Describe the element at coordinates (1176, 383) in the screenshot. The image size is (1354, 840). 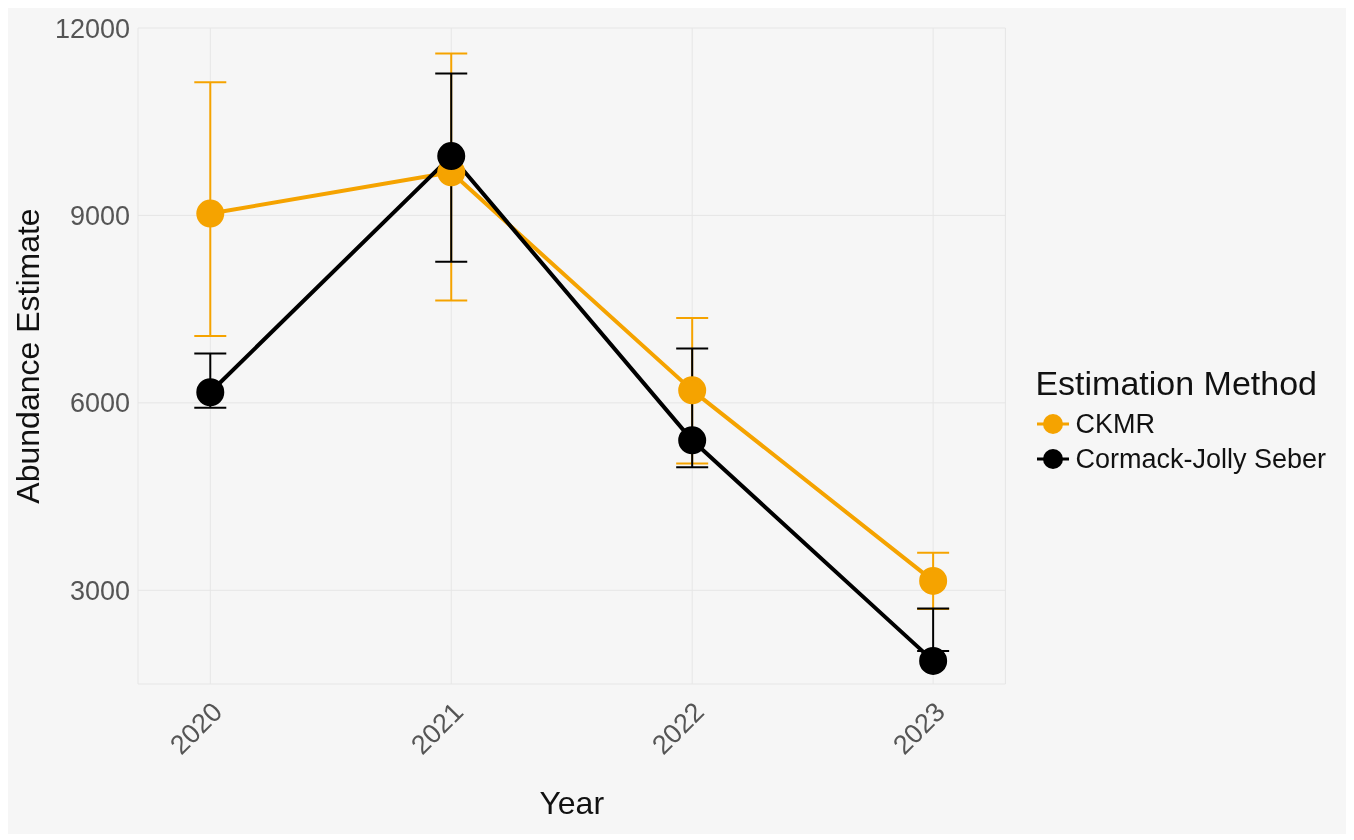
I see `legend-title: Estimation Method` at that location.